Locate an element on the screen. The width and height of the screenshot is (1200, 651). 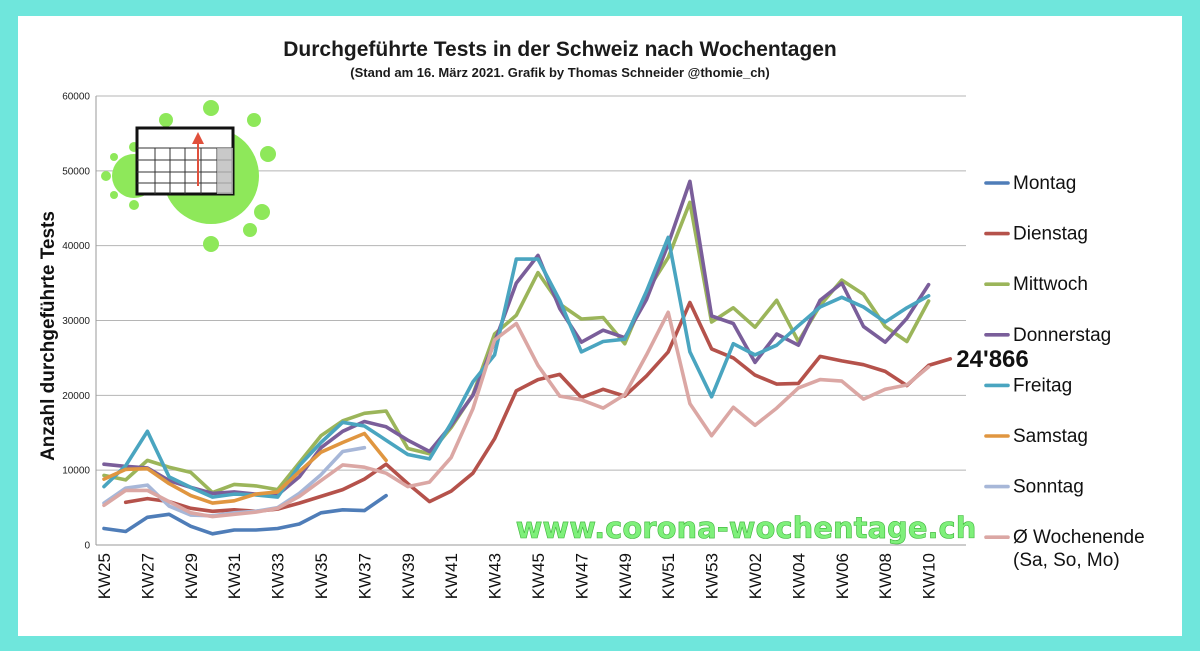
legend-label: Donnerstag is located at coordinates (1062, 335).